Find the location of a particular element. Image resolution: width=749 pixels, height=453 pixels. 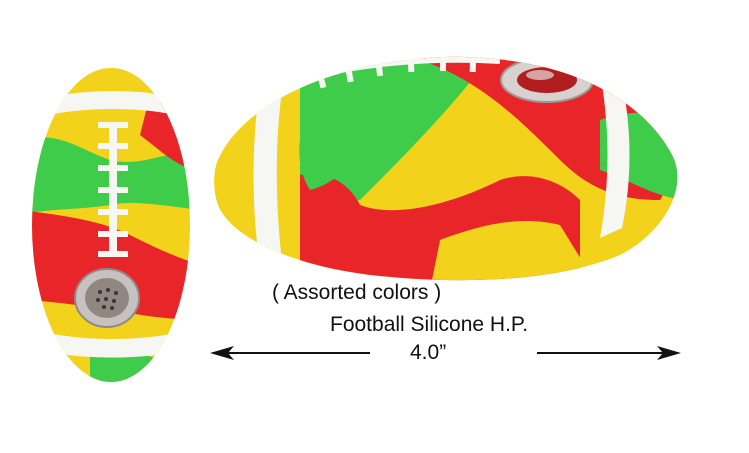

product-name-label: Football Silicone H.P. is located at coordinates (429, 324).